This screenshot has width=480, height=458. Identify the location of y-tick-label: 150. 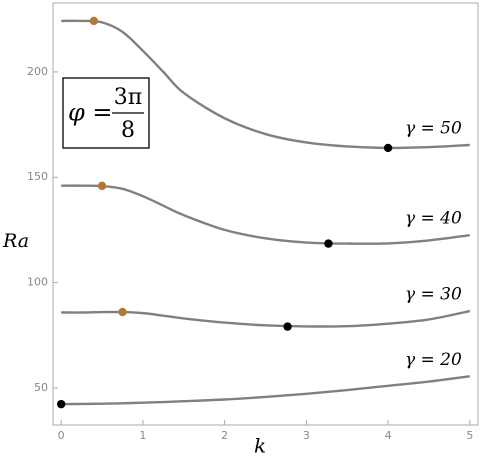
(37, 176).